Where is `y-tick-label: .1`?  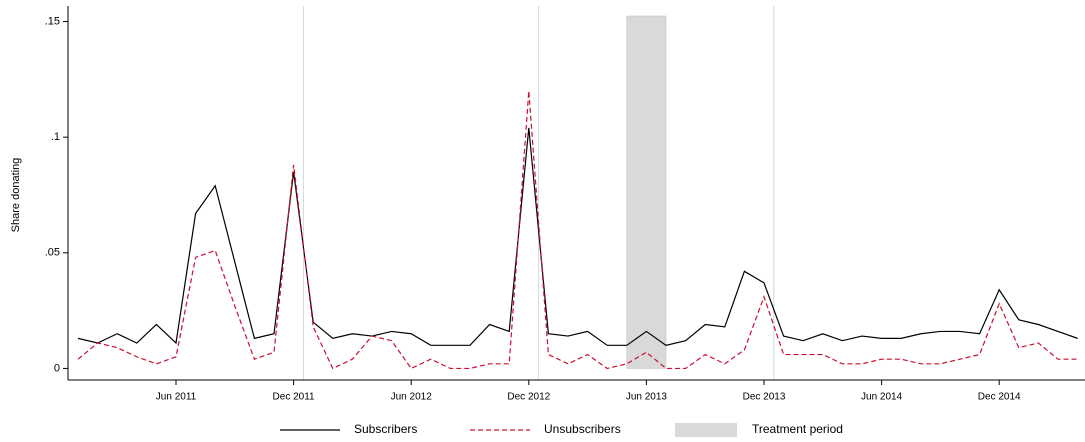
y-tick-label: .1 is located at coordinates (55, 137).